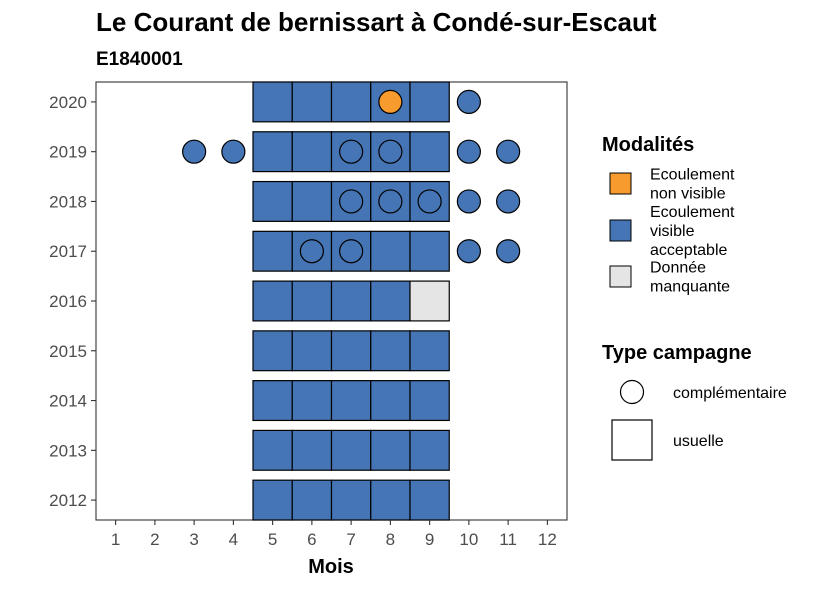 The image size is (826, 590). Describe the element at coordinates (688, 250) in the screenshot. I see `legend-label-ecoulement_visible_acceptable: acceptable` at that location.